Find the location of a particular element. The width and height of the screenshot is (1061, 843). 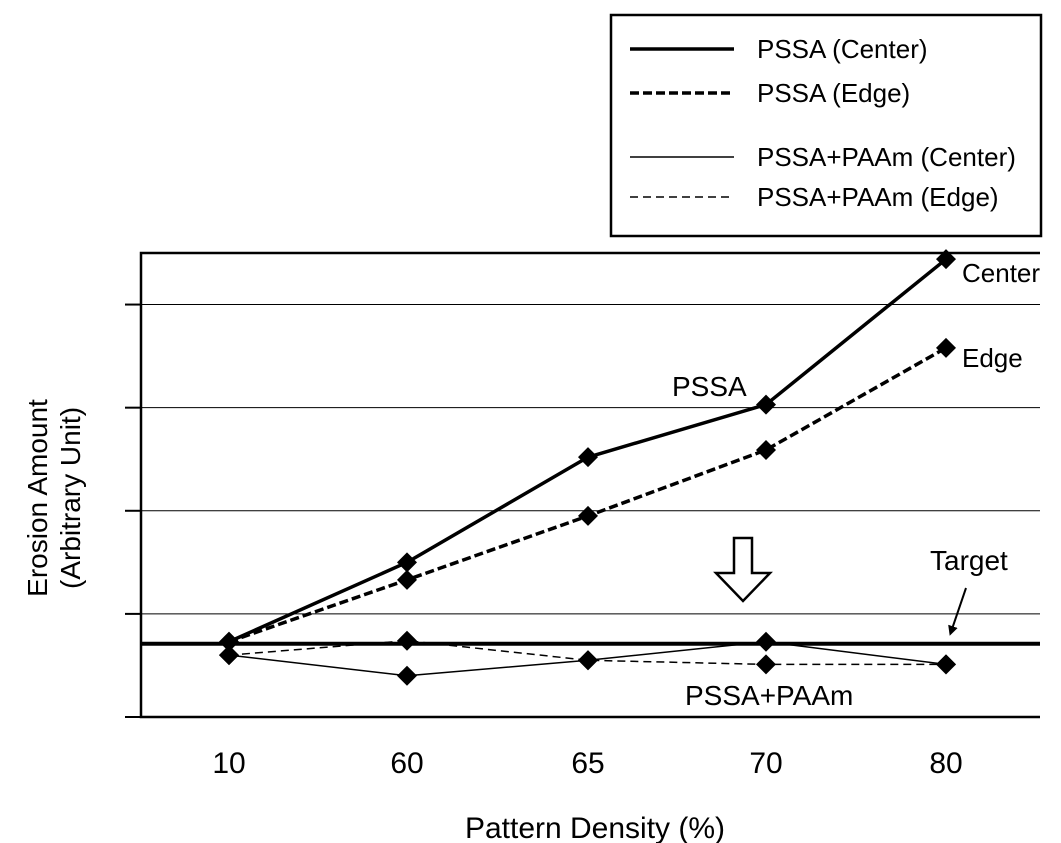

y-axis-ticks is located at coordinates (133, 511).